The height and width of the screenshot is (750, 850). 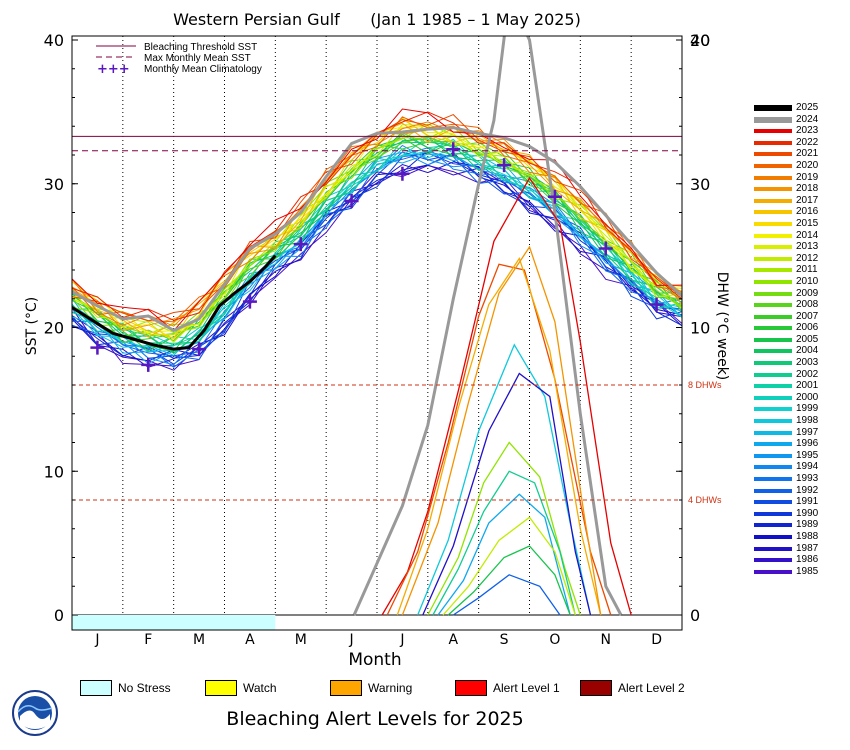 I want to click on year-legend-label: 1990, so click(x=807, y=513).